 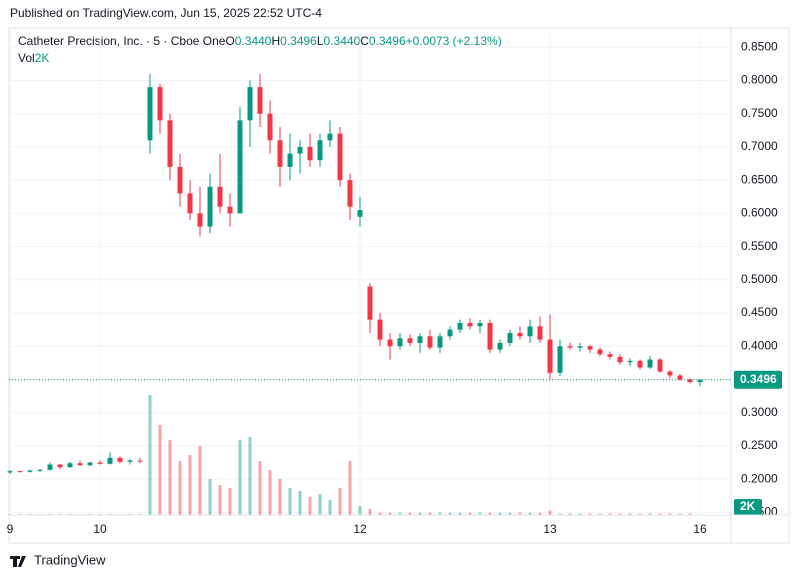 I want to click on y-tick-label: 0.2000, so click(x=759, y=478).